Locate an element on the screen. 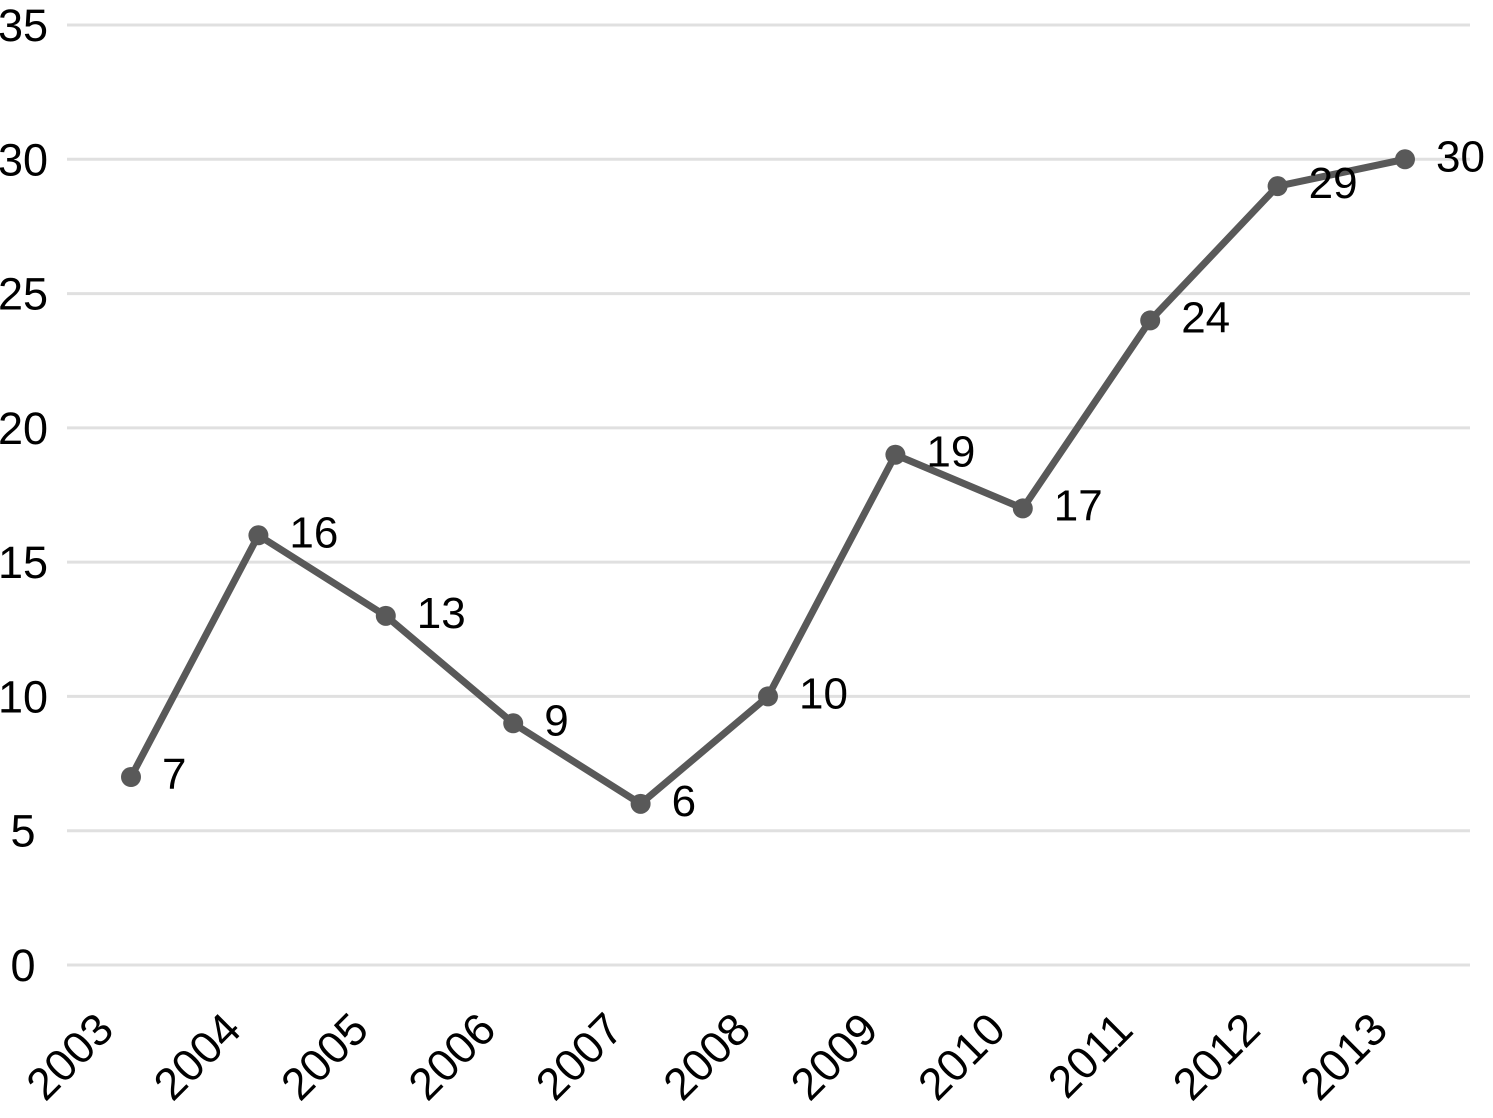  x-axis-tick-label: 2011 is located at coordinates (1090, 1055).